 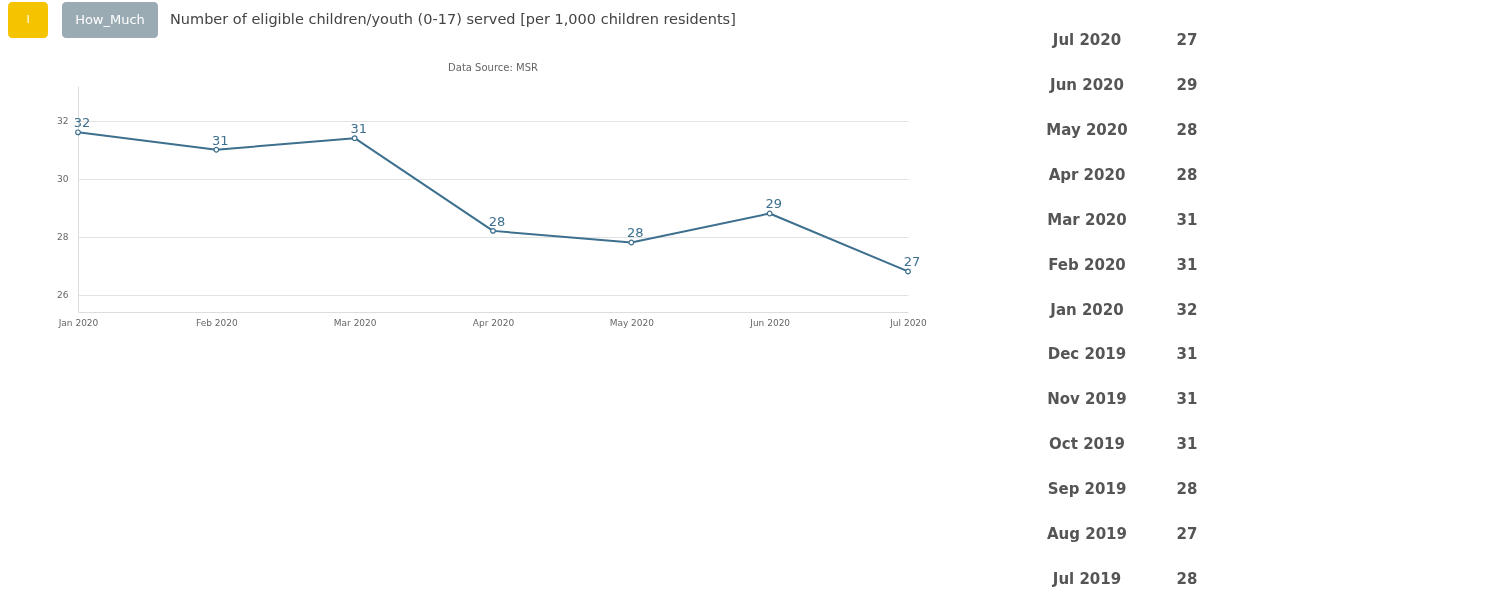 What do you see at coordinates (1087, 354) in the screenshot?
I see `category-label: Dec 2019` at bounding box center [1087, 354].